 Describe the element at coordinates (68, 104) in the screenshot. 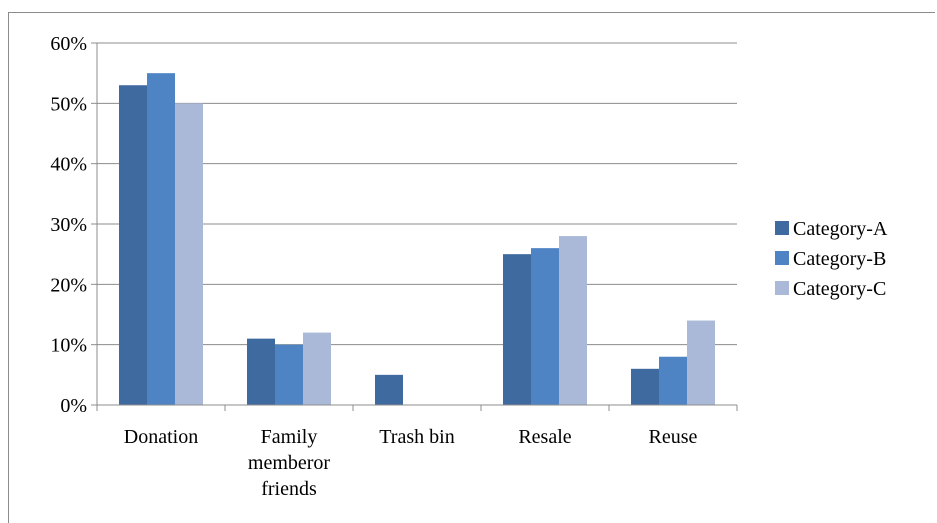

I see `y-tick-label: 50%` at that location.